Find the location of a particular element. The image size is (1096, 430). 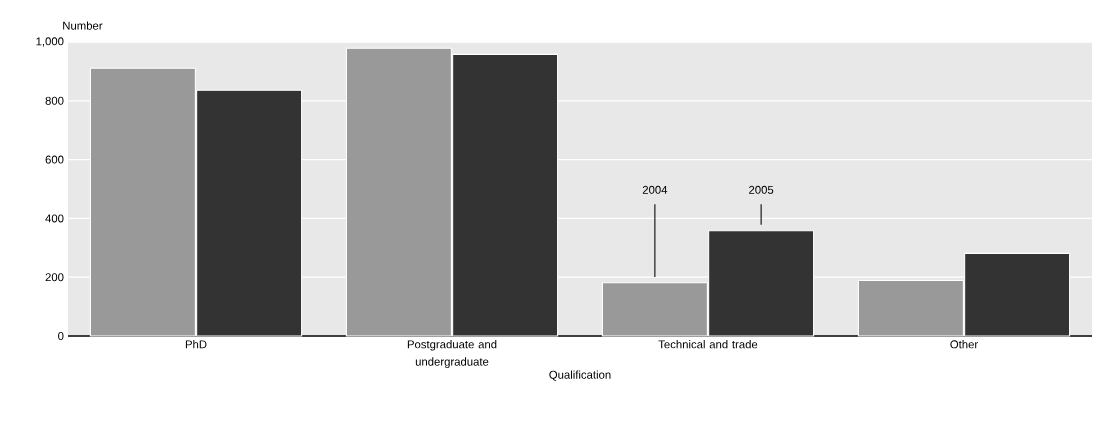

y-tick-label: 0 is located at coordinates (61, 336).